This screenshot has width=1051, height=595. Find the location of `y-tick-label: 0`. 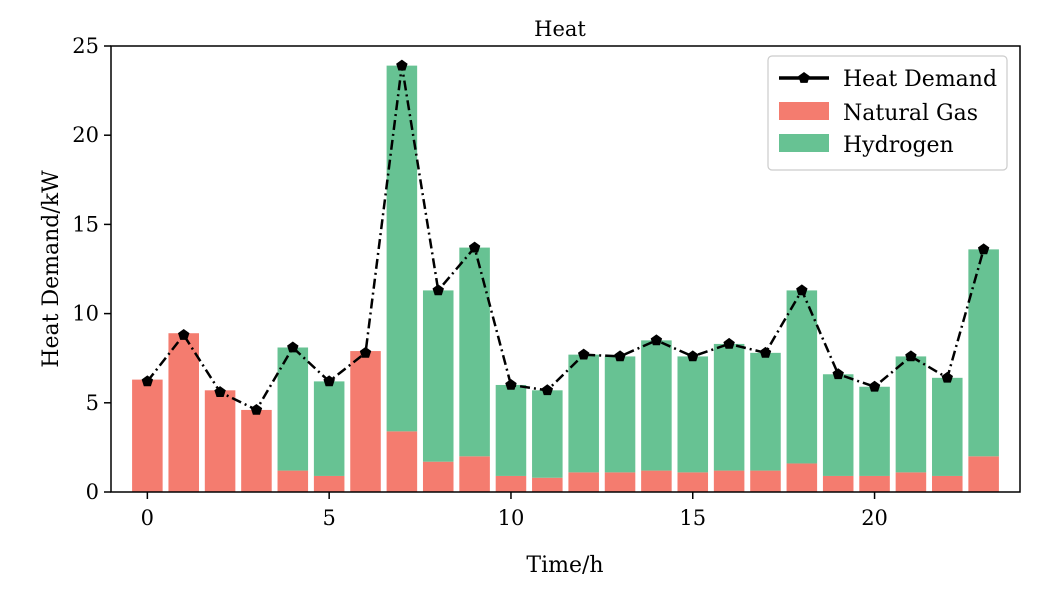

y-tick-label: 0 is located at coordinates (92, 492).